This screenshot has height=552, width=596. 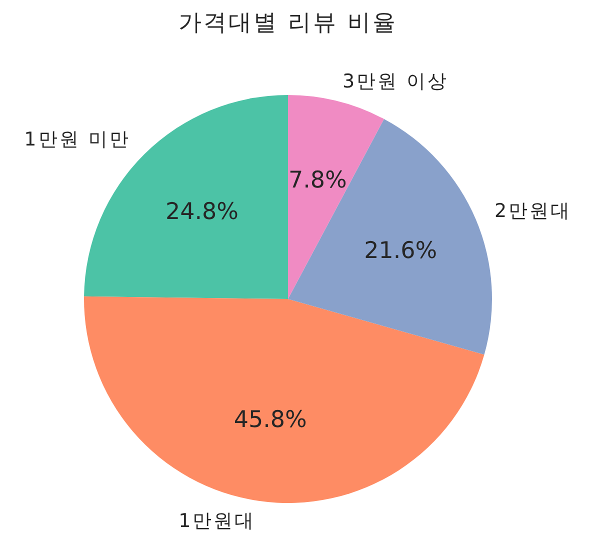 I want to click on title: 가격대별 리뷰 비율, so click(x=288, y=23).